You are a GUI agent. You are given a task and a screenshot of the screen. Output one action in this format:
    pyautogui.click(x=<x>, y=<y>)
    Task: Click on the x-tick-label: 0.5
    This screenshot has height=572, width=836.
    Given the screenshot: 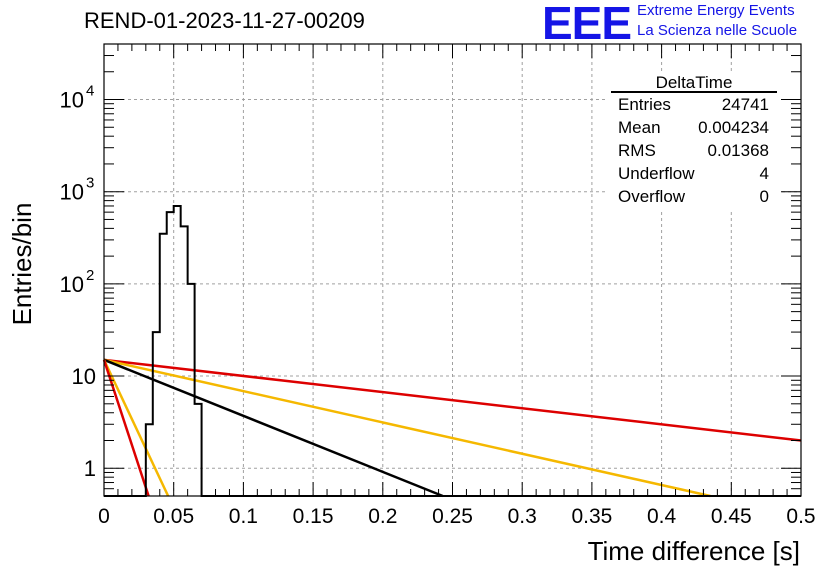 What is the action you would take?
    pyautogui.click(x=800, y=516)
    